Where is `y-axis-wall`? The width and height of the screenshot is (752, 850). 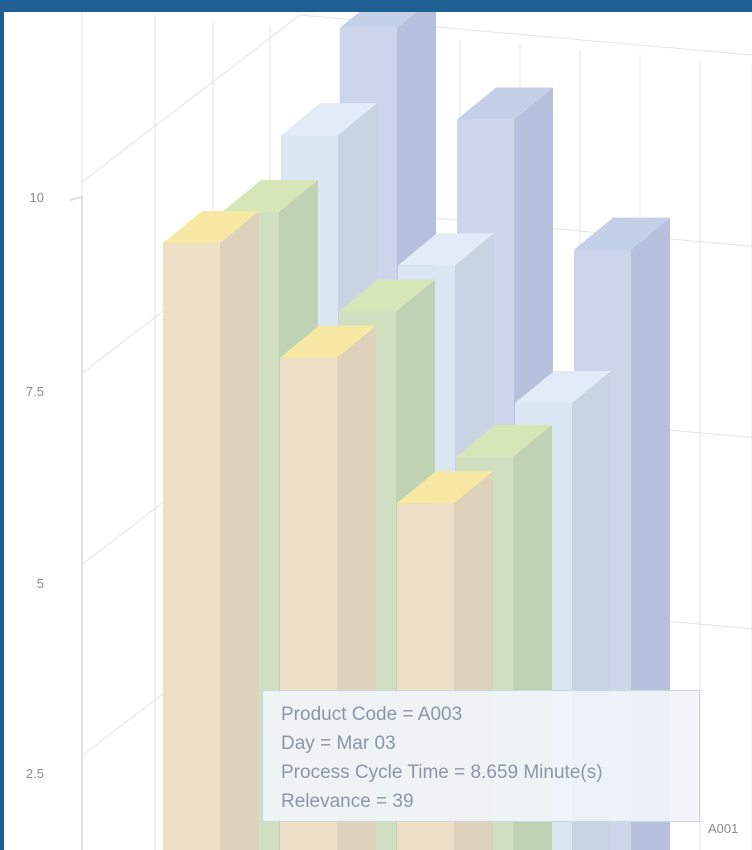 y-axis-wall is located at coordinates (76, 522).